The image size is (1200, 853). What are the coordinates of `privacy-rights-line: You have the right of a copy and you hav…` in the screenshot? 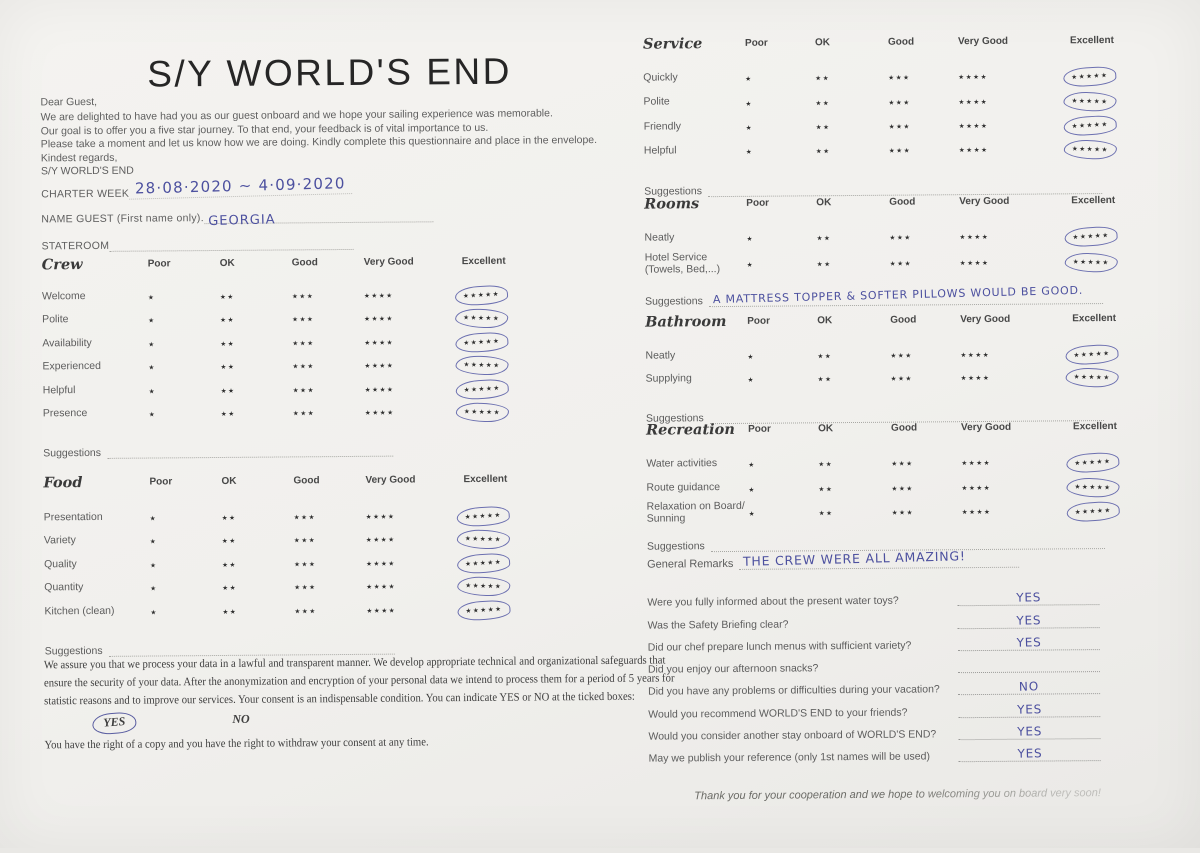 It's located at (304, 743).